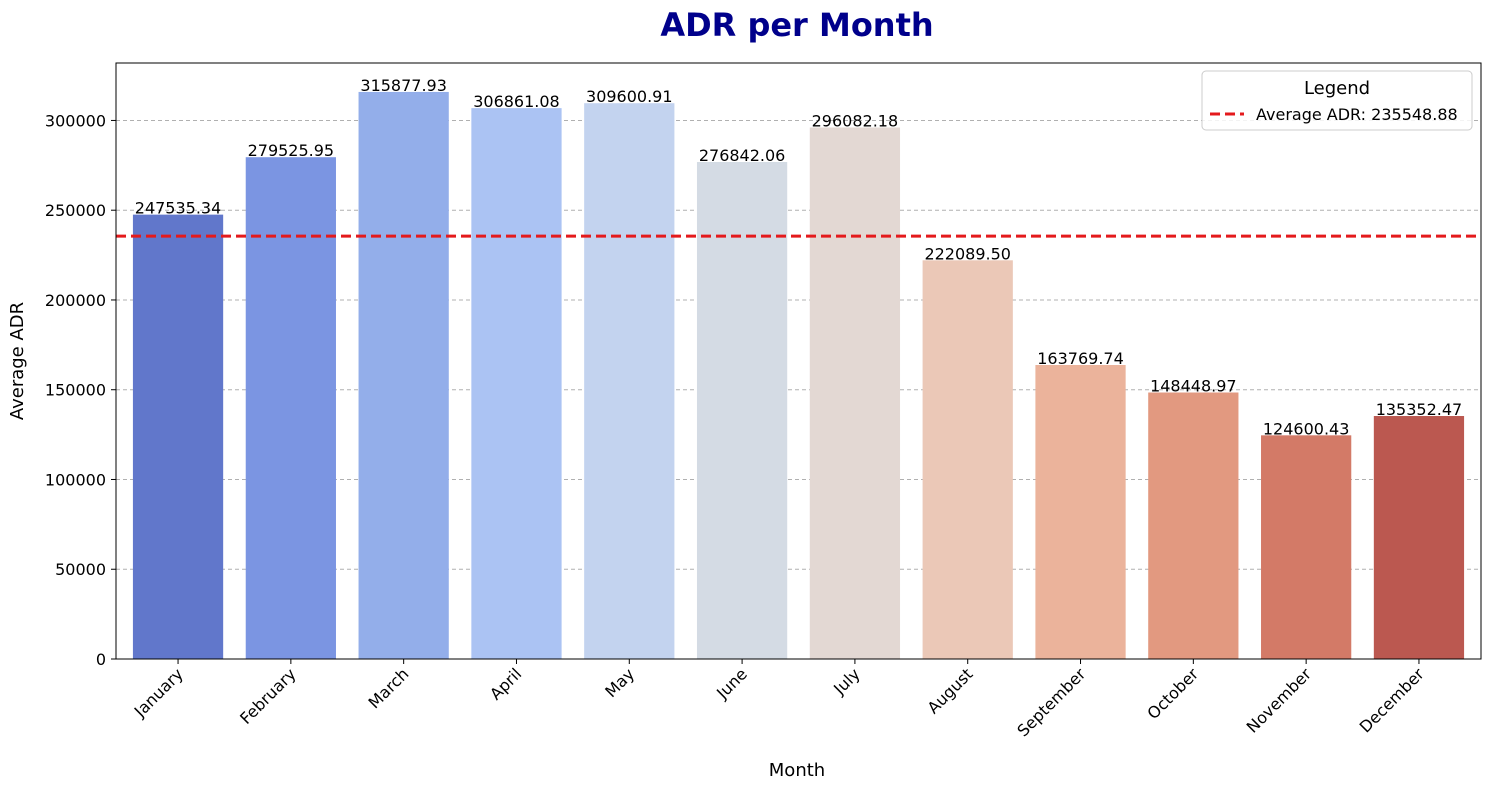  What do you see at coordinates (796, 25) in the screenshot?
I see `chart-title: ADR per Month` at bounding box center [796, 25].